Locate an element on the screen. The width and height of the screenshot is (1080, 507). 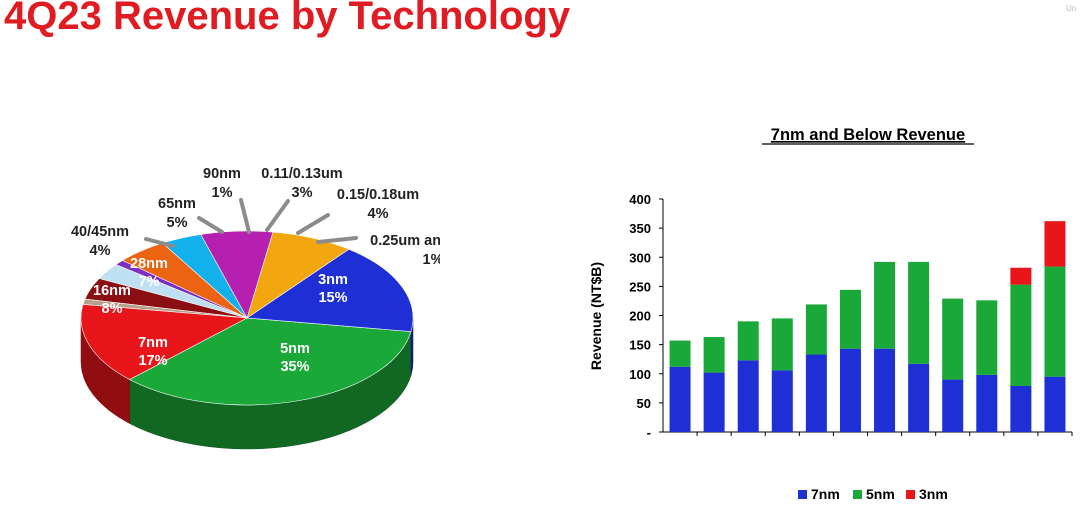
corner-mark: Un is located at coordinates (1071, 8).